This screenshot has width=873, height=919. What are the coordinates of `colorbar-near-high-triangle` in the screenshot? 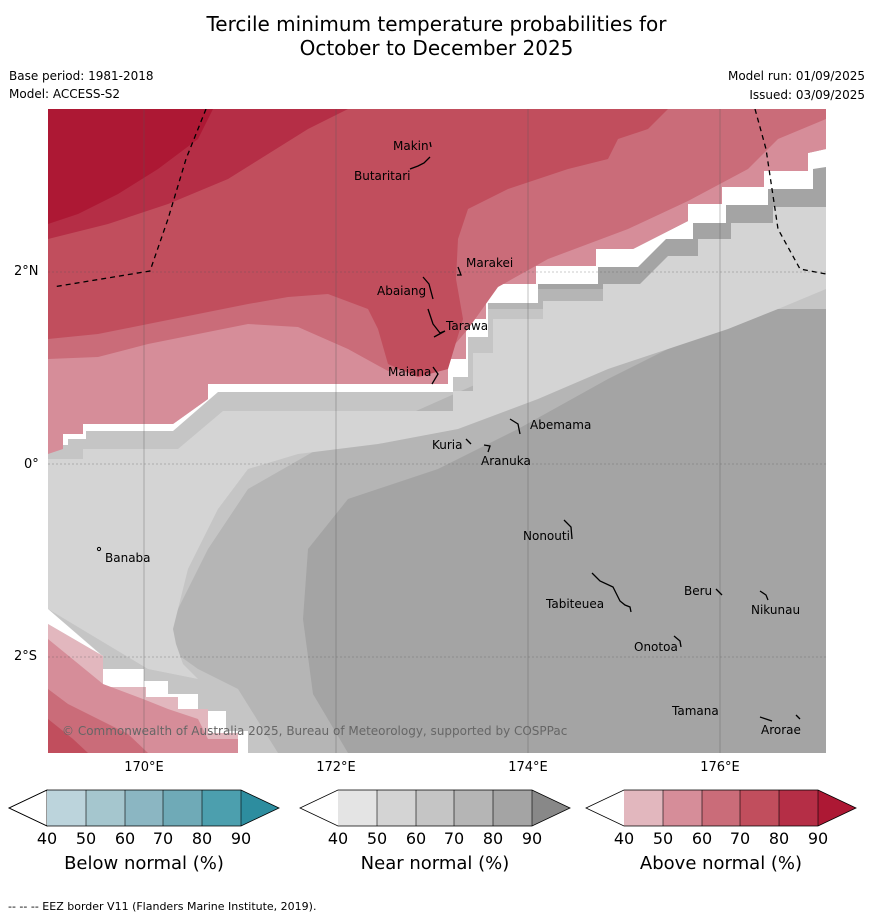 It's located at (551, 808).